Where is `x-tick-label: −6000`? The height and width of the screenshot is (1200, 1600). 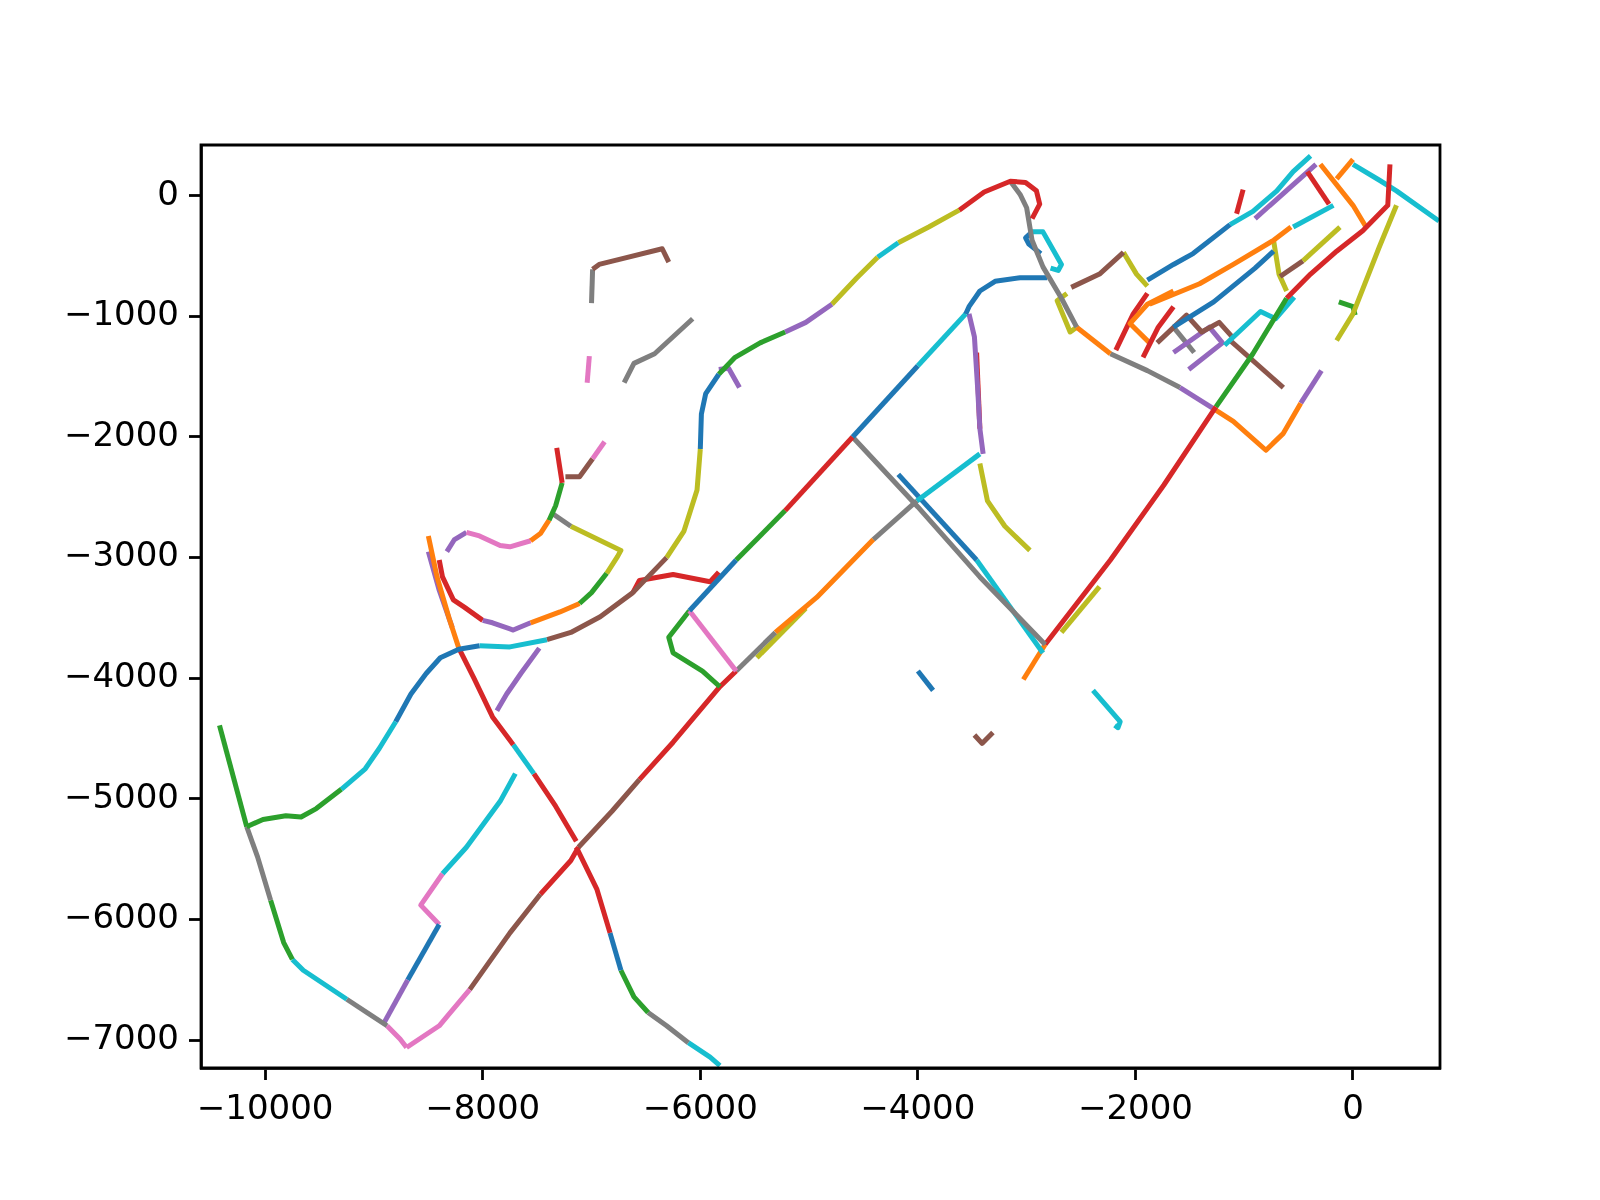
x-tick-label: −6000 is located at coordinates (700, 1107).